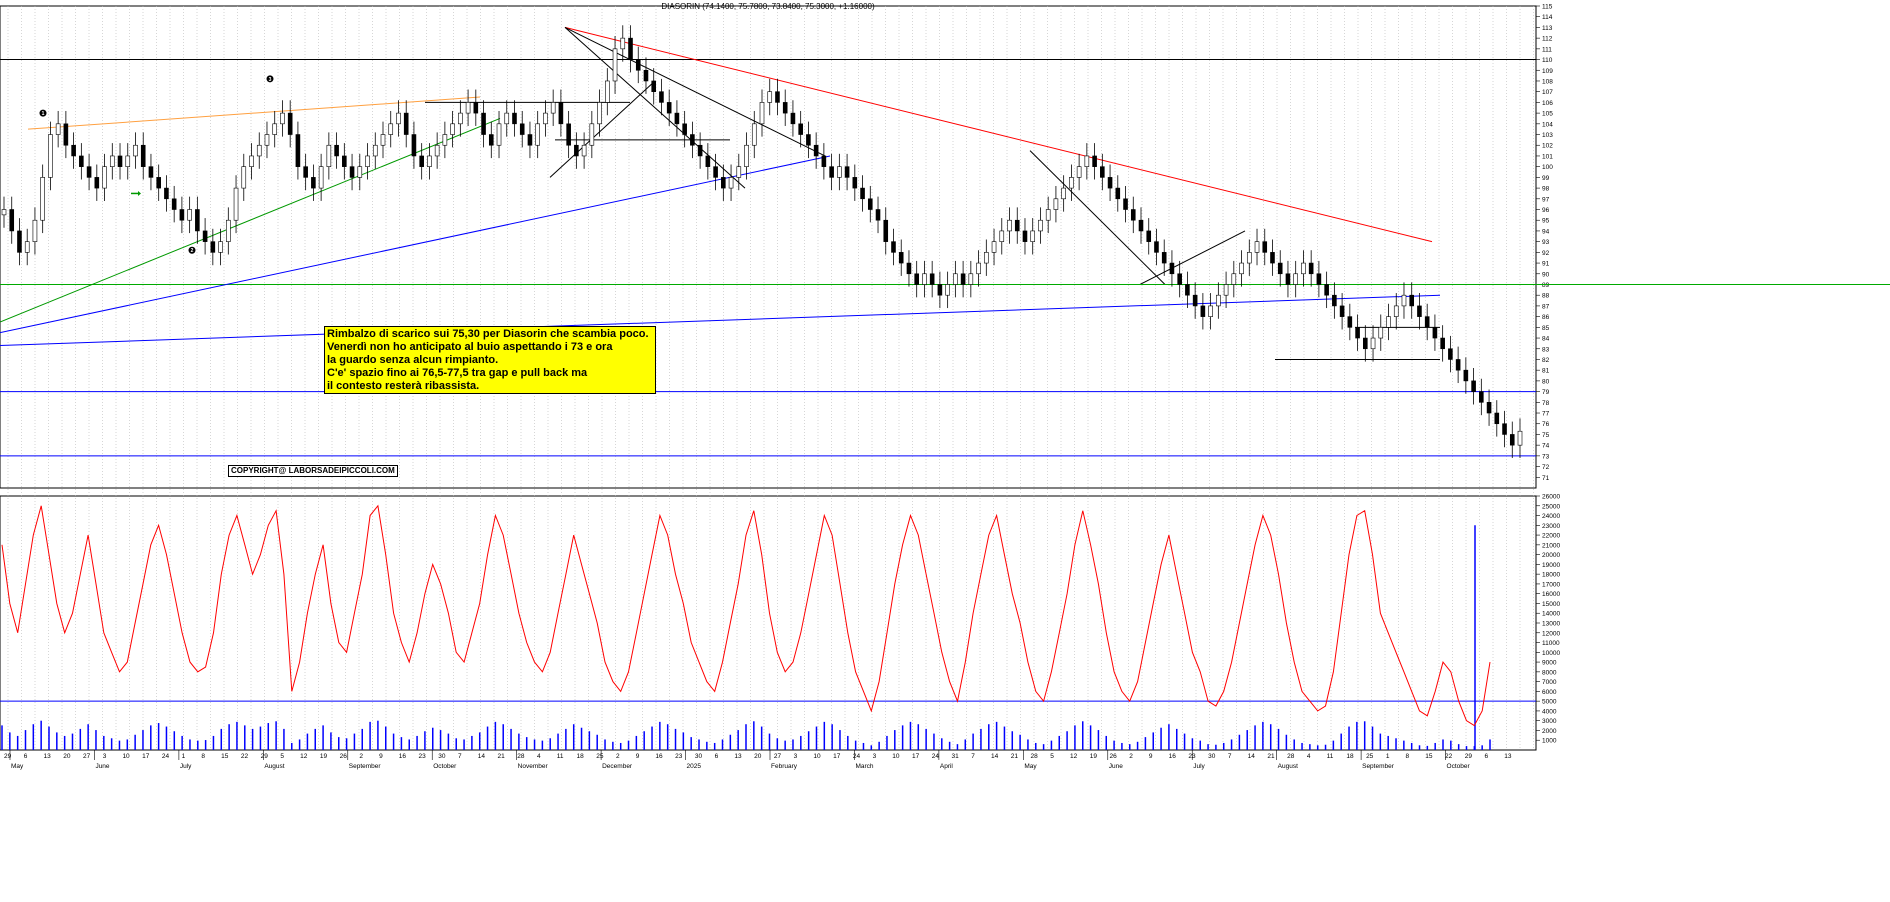  What do you see at coordinates (1546, 221) in the screenshot?
I see `price-tick-label: 95` at bounding box center [1546, 221].